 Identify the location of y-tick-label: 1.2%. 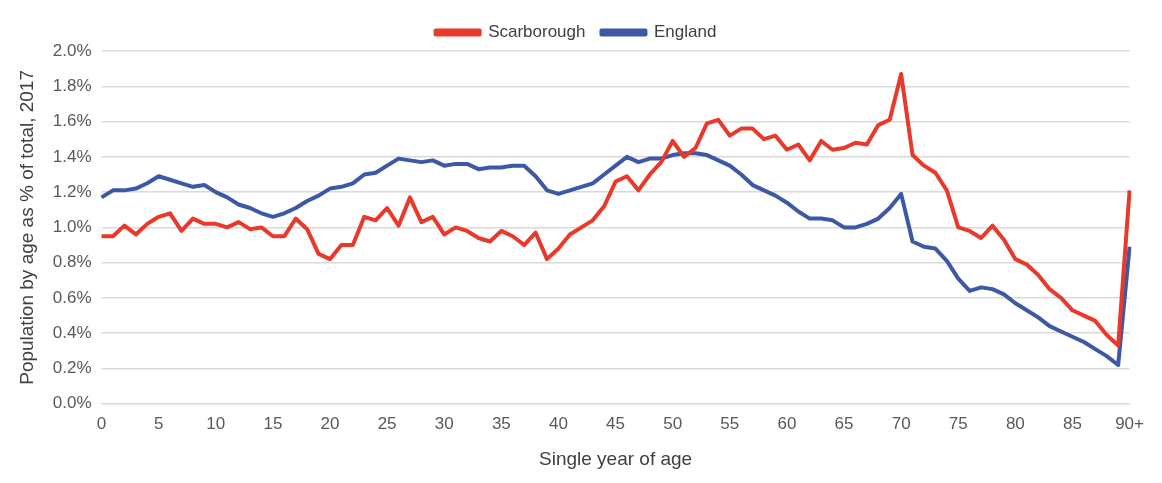
(72, 191).